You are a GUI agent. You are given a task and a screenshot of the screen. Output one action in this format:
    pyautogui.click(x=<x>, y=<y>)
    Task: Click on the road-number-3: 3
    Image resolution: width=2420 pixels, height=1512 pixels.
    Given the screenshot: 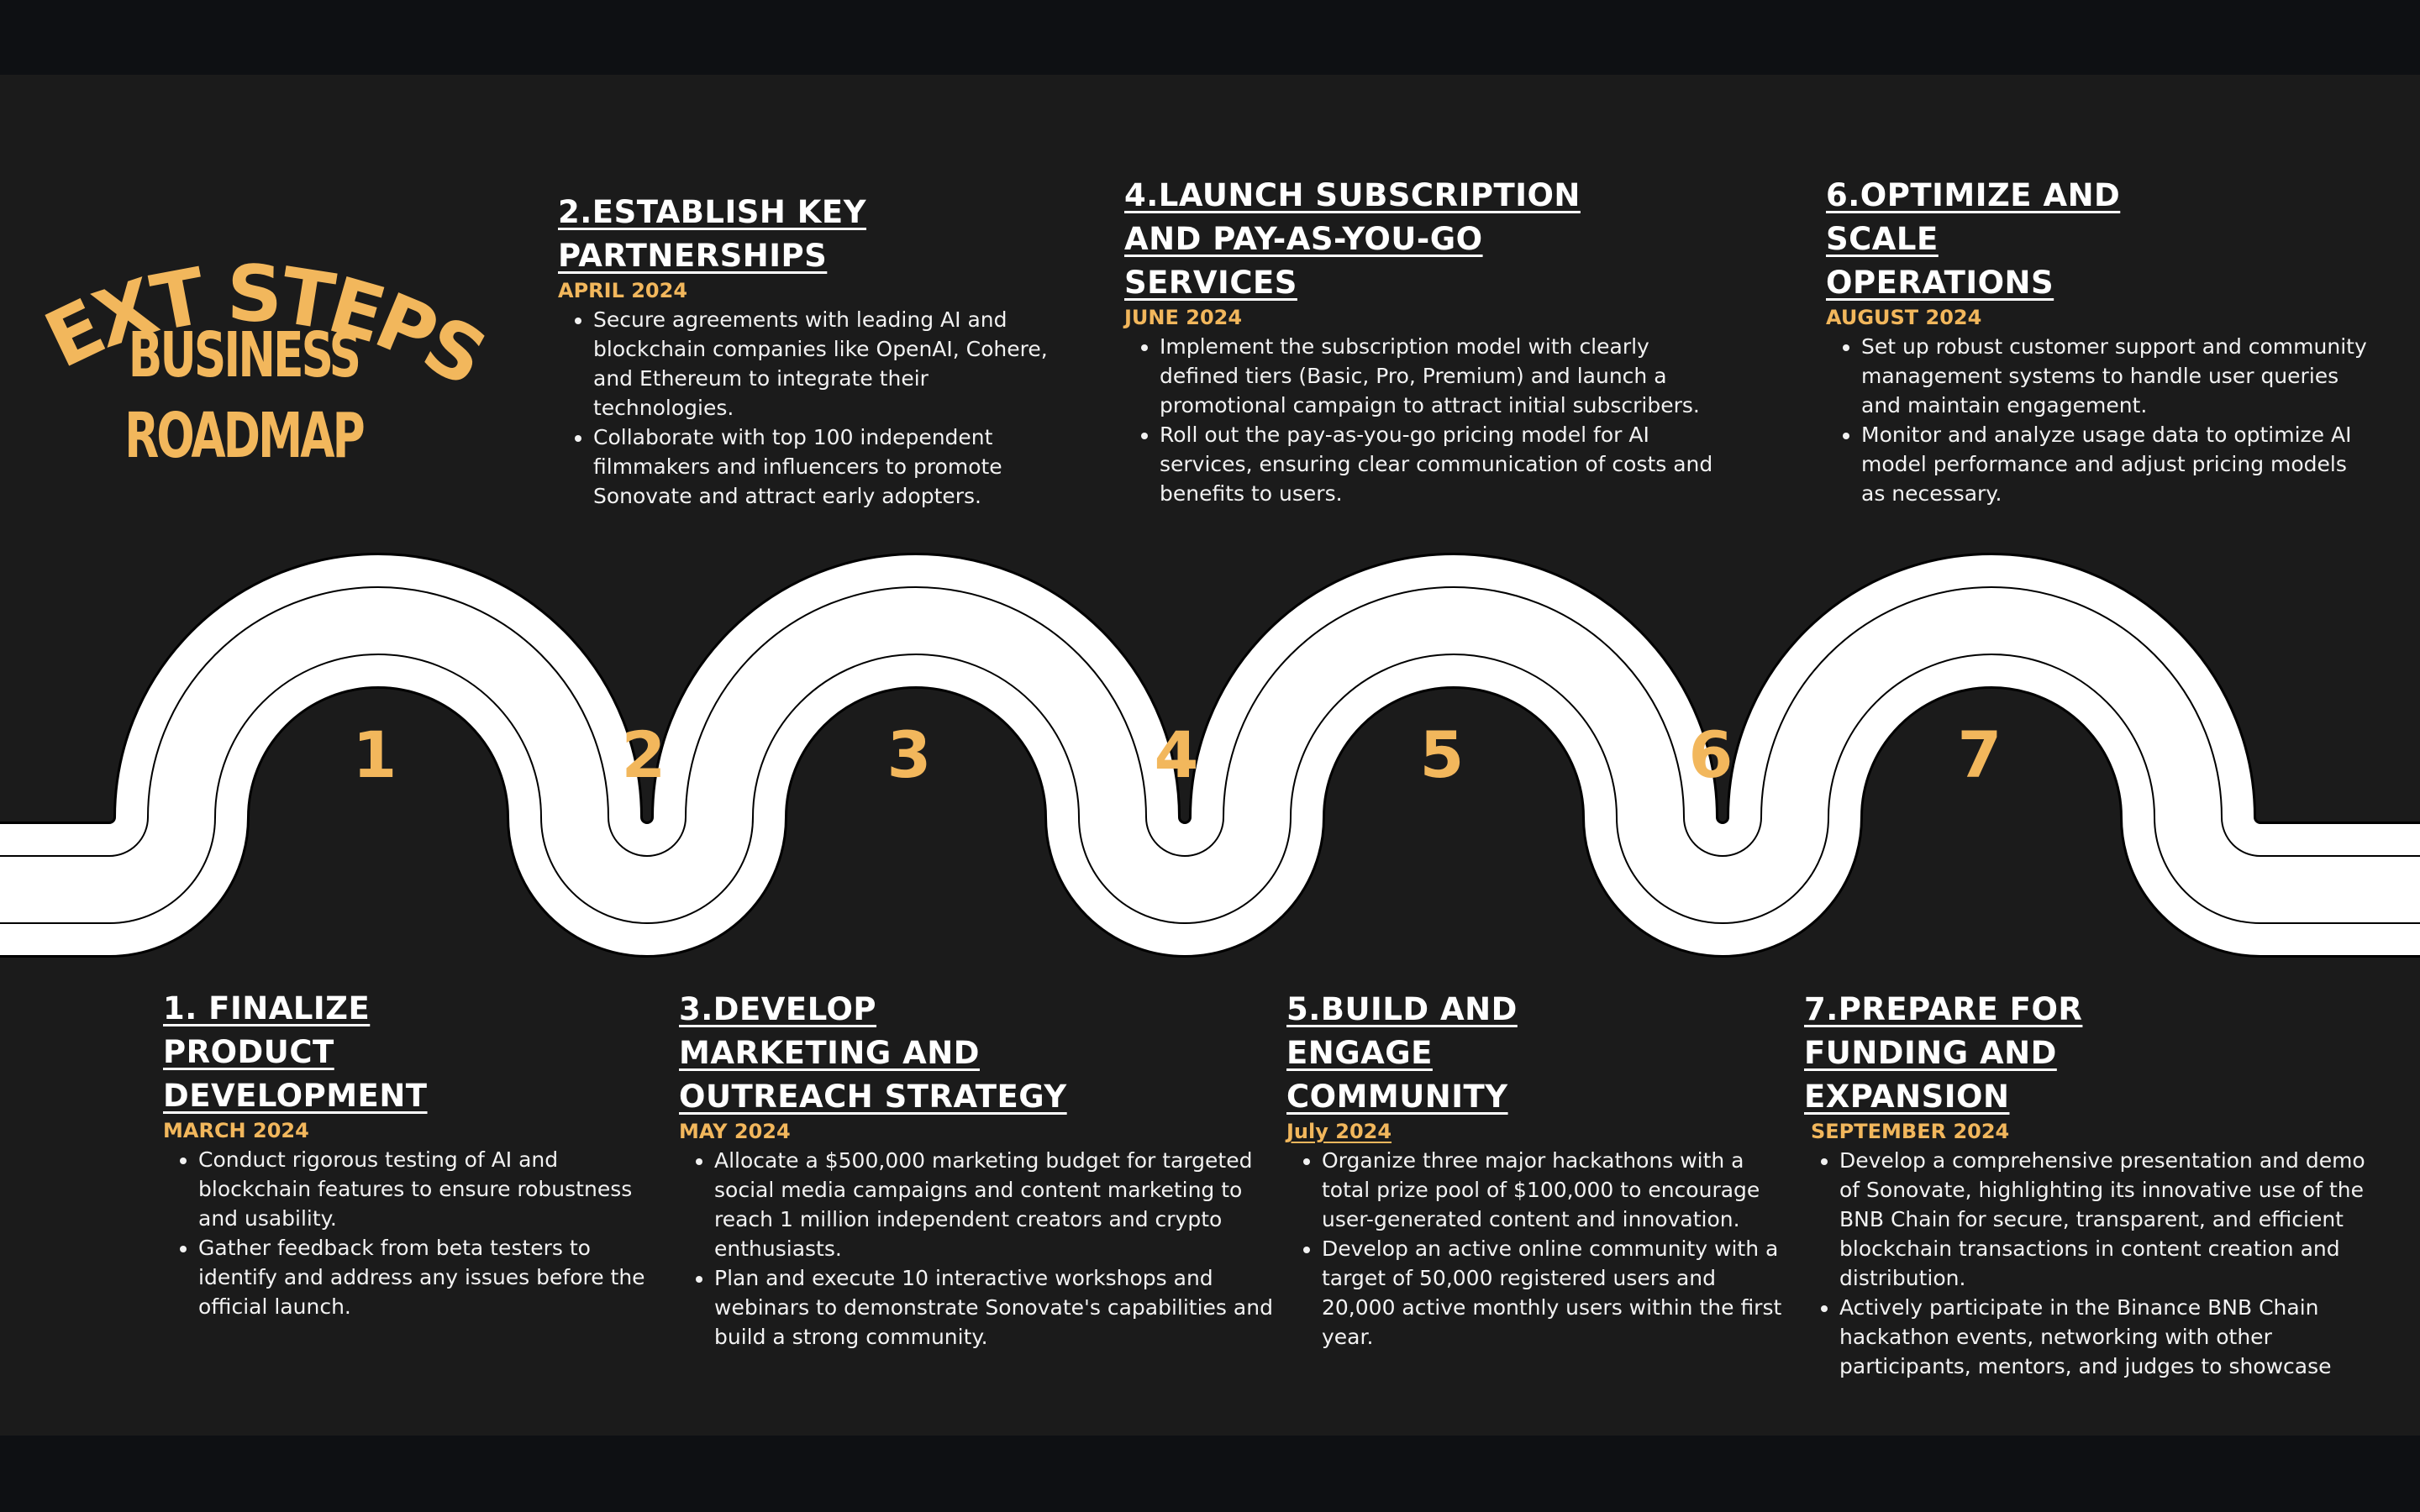 What is the action you would take?
    pyautogui.click(x=909, y=754)
    